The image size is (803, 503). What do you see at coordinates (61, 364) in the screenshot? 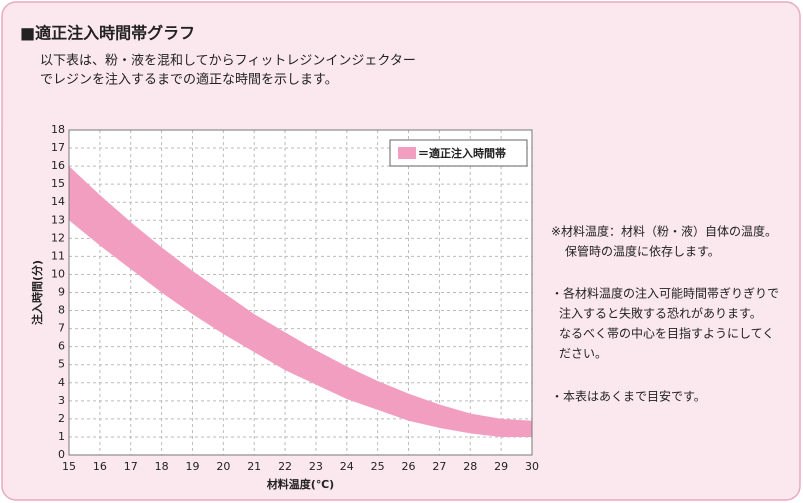
I see `y-tick-label: 5` at bounding box center [61, 364].